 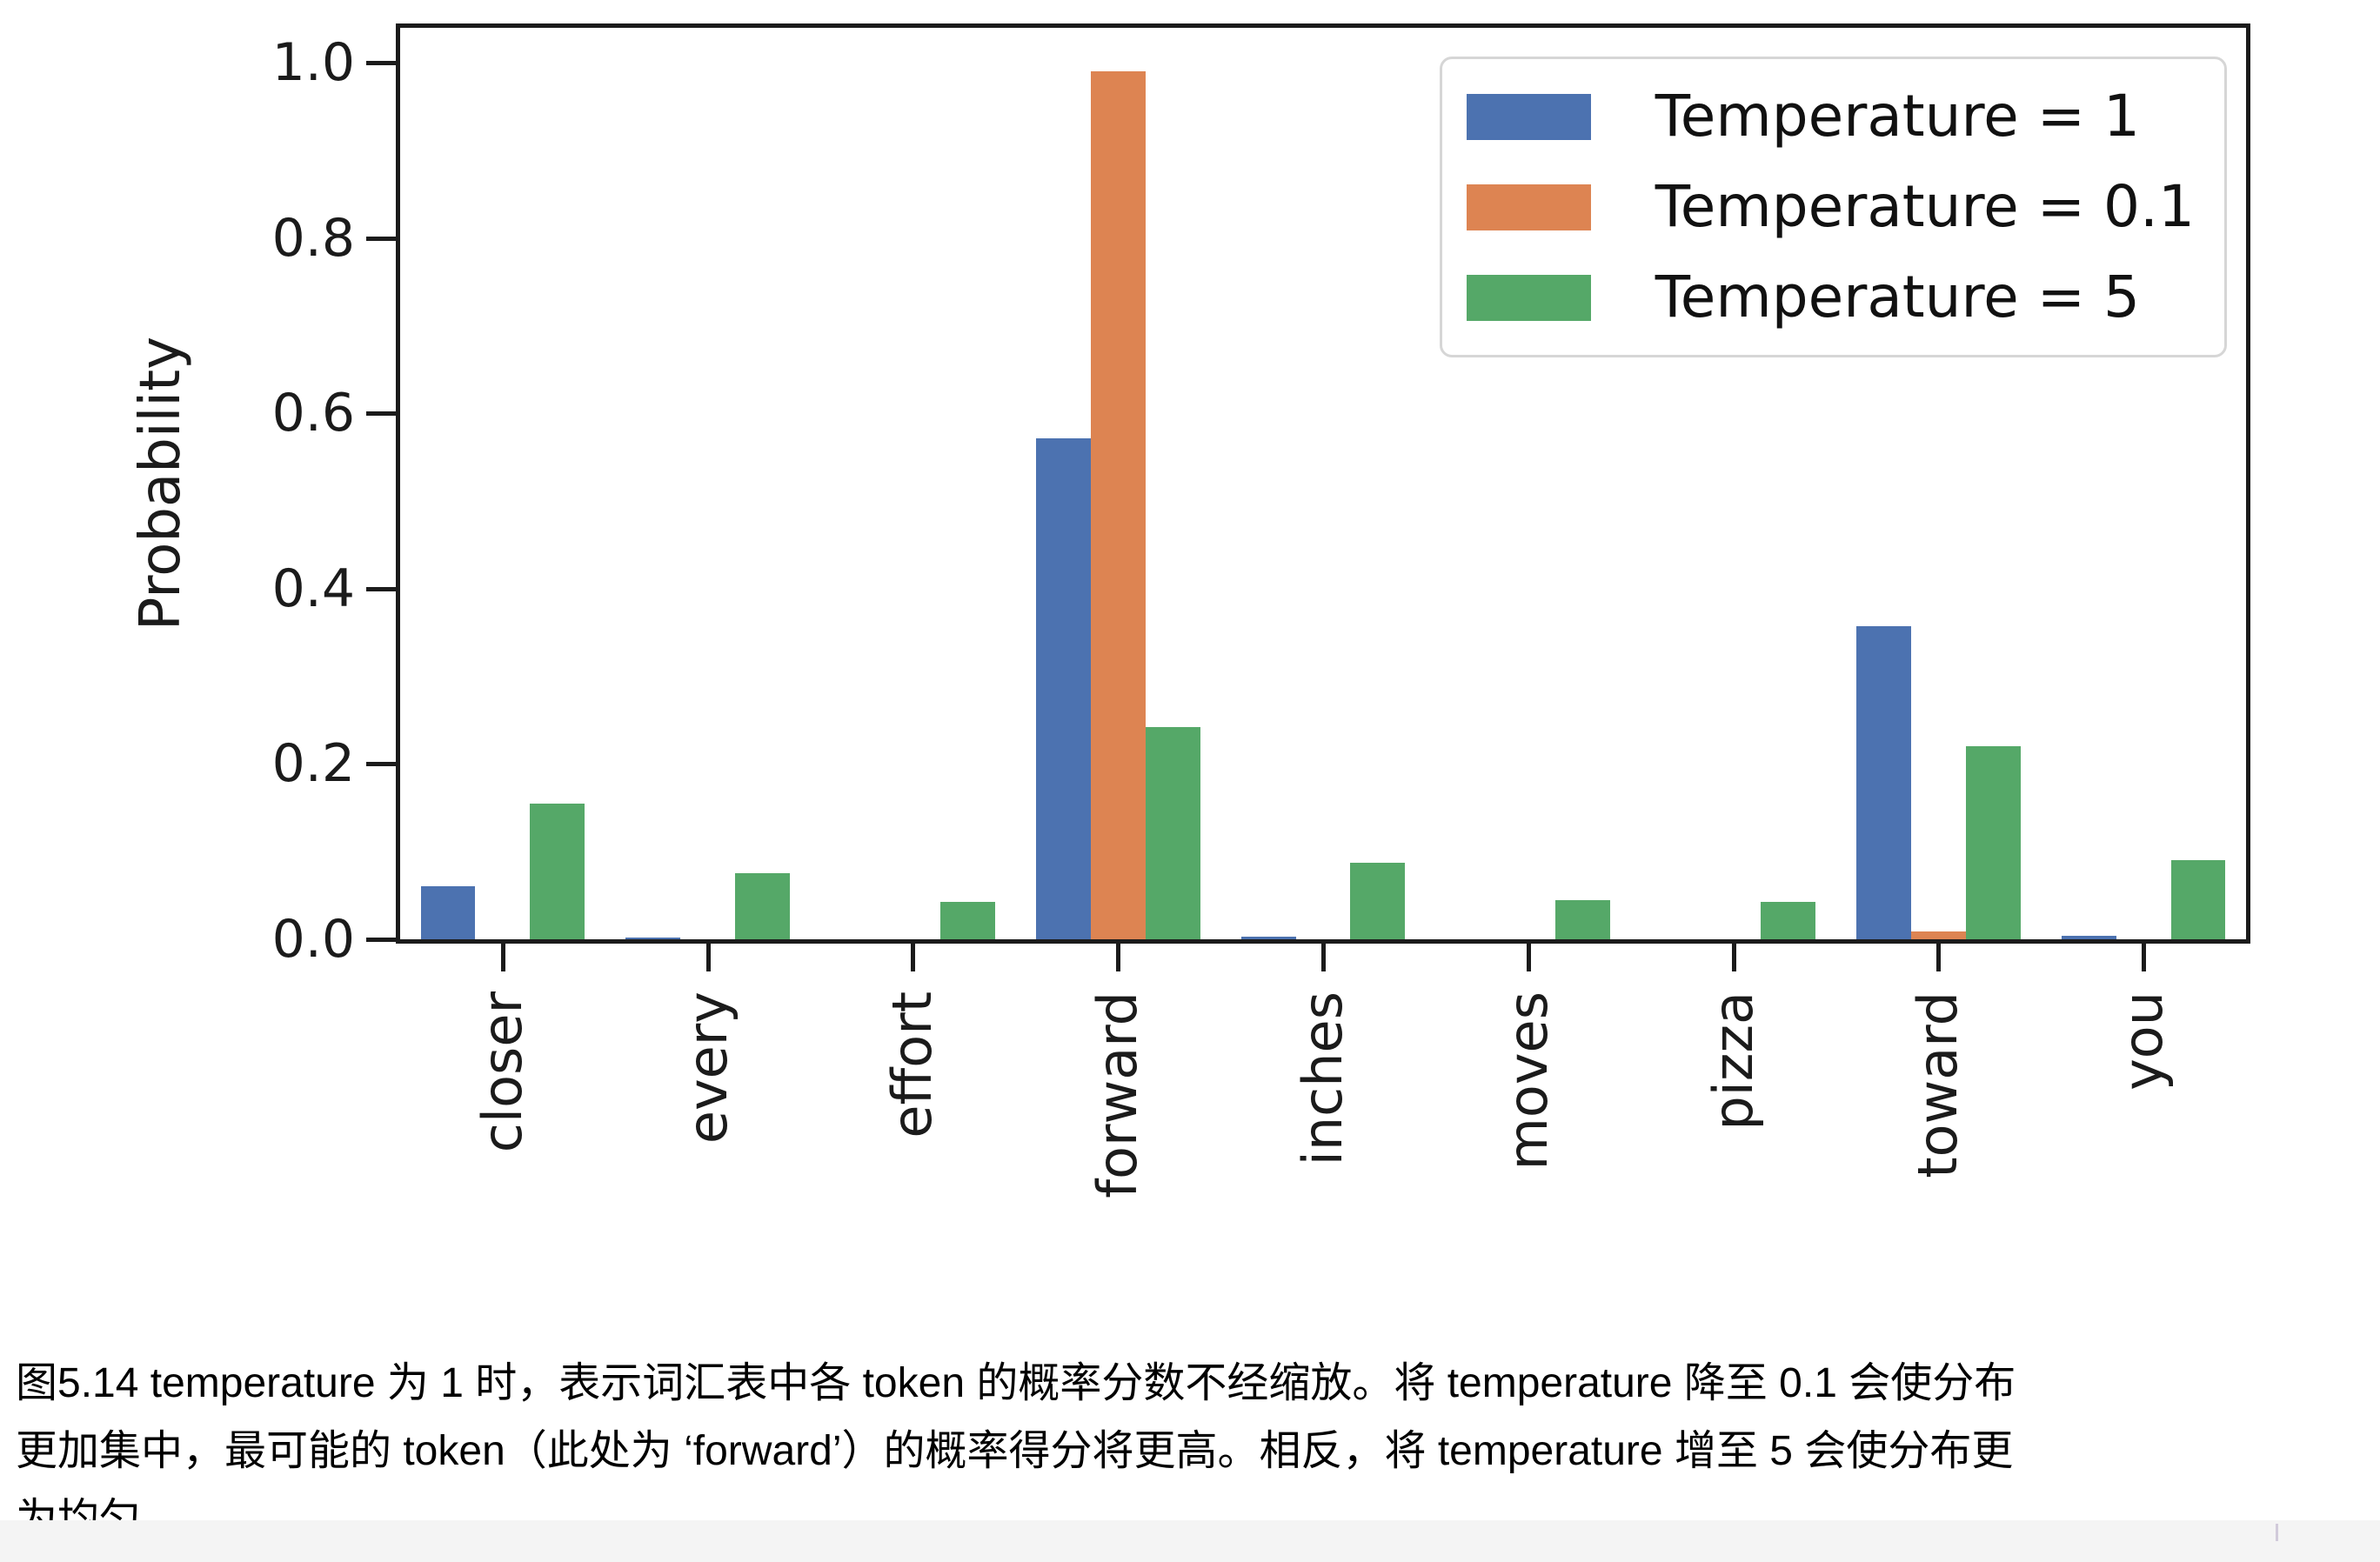 I want to click on legend-entry: Temperature = 0.1, so click(x=1830, y=207).